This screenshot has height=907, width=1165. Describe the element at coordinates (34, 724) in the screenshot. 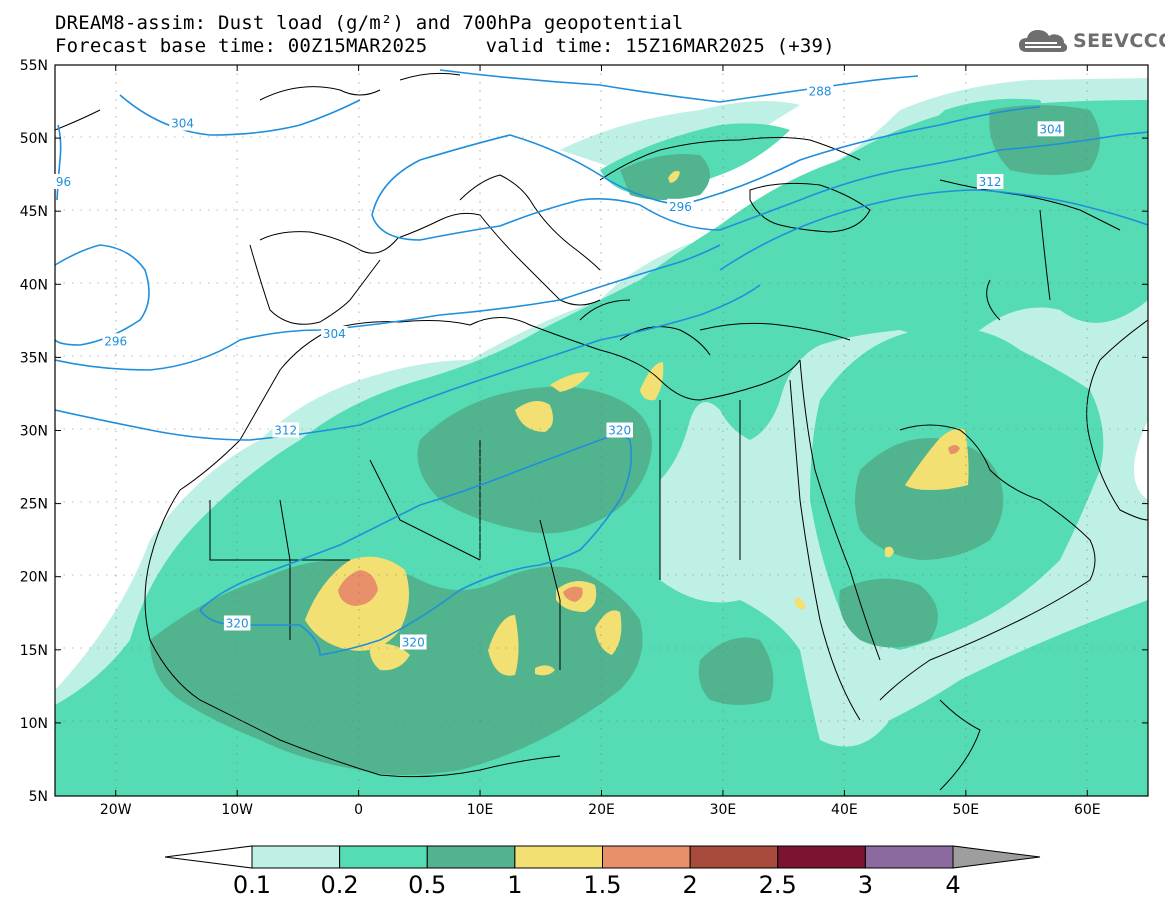

I see `lat-label: 10N` at that location.